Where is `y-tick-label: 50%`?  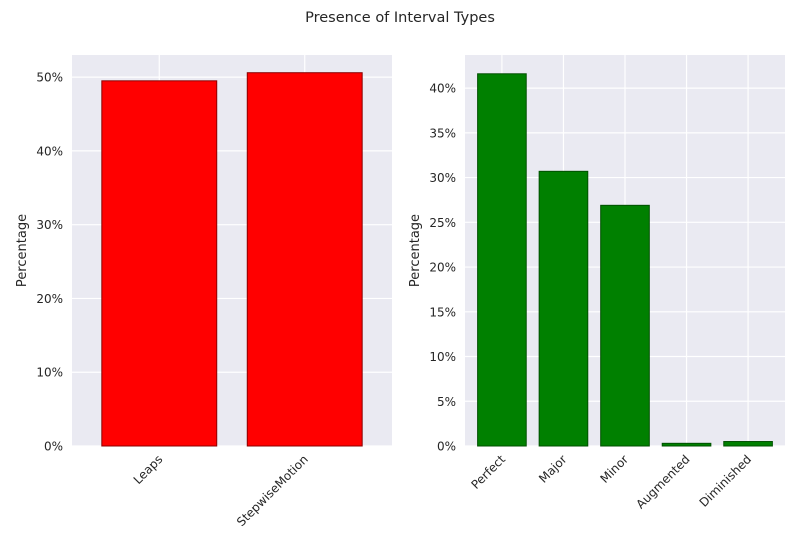
y-tick-label: 50% is located at coordinates (49, 78).